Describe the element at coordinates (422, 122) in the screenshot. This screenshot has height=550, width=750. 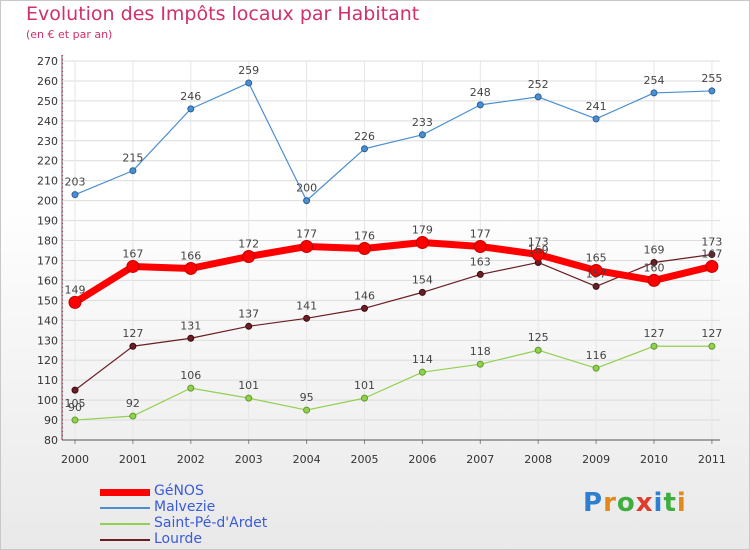
I see `data-label-malvezie: 233` at that location.